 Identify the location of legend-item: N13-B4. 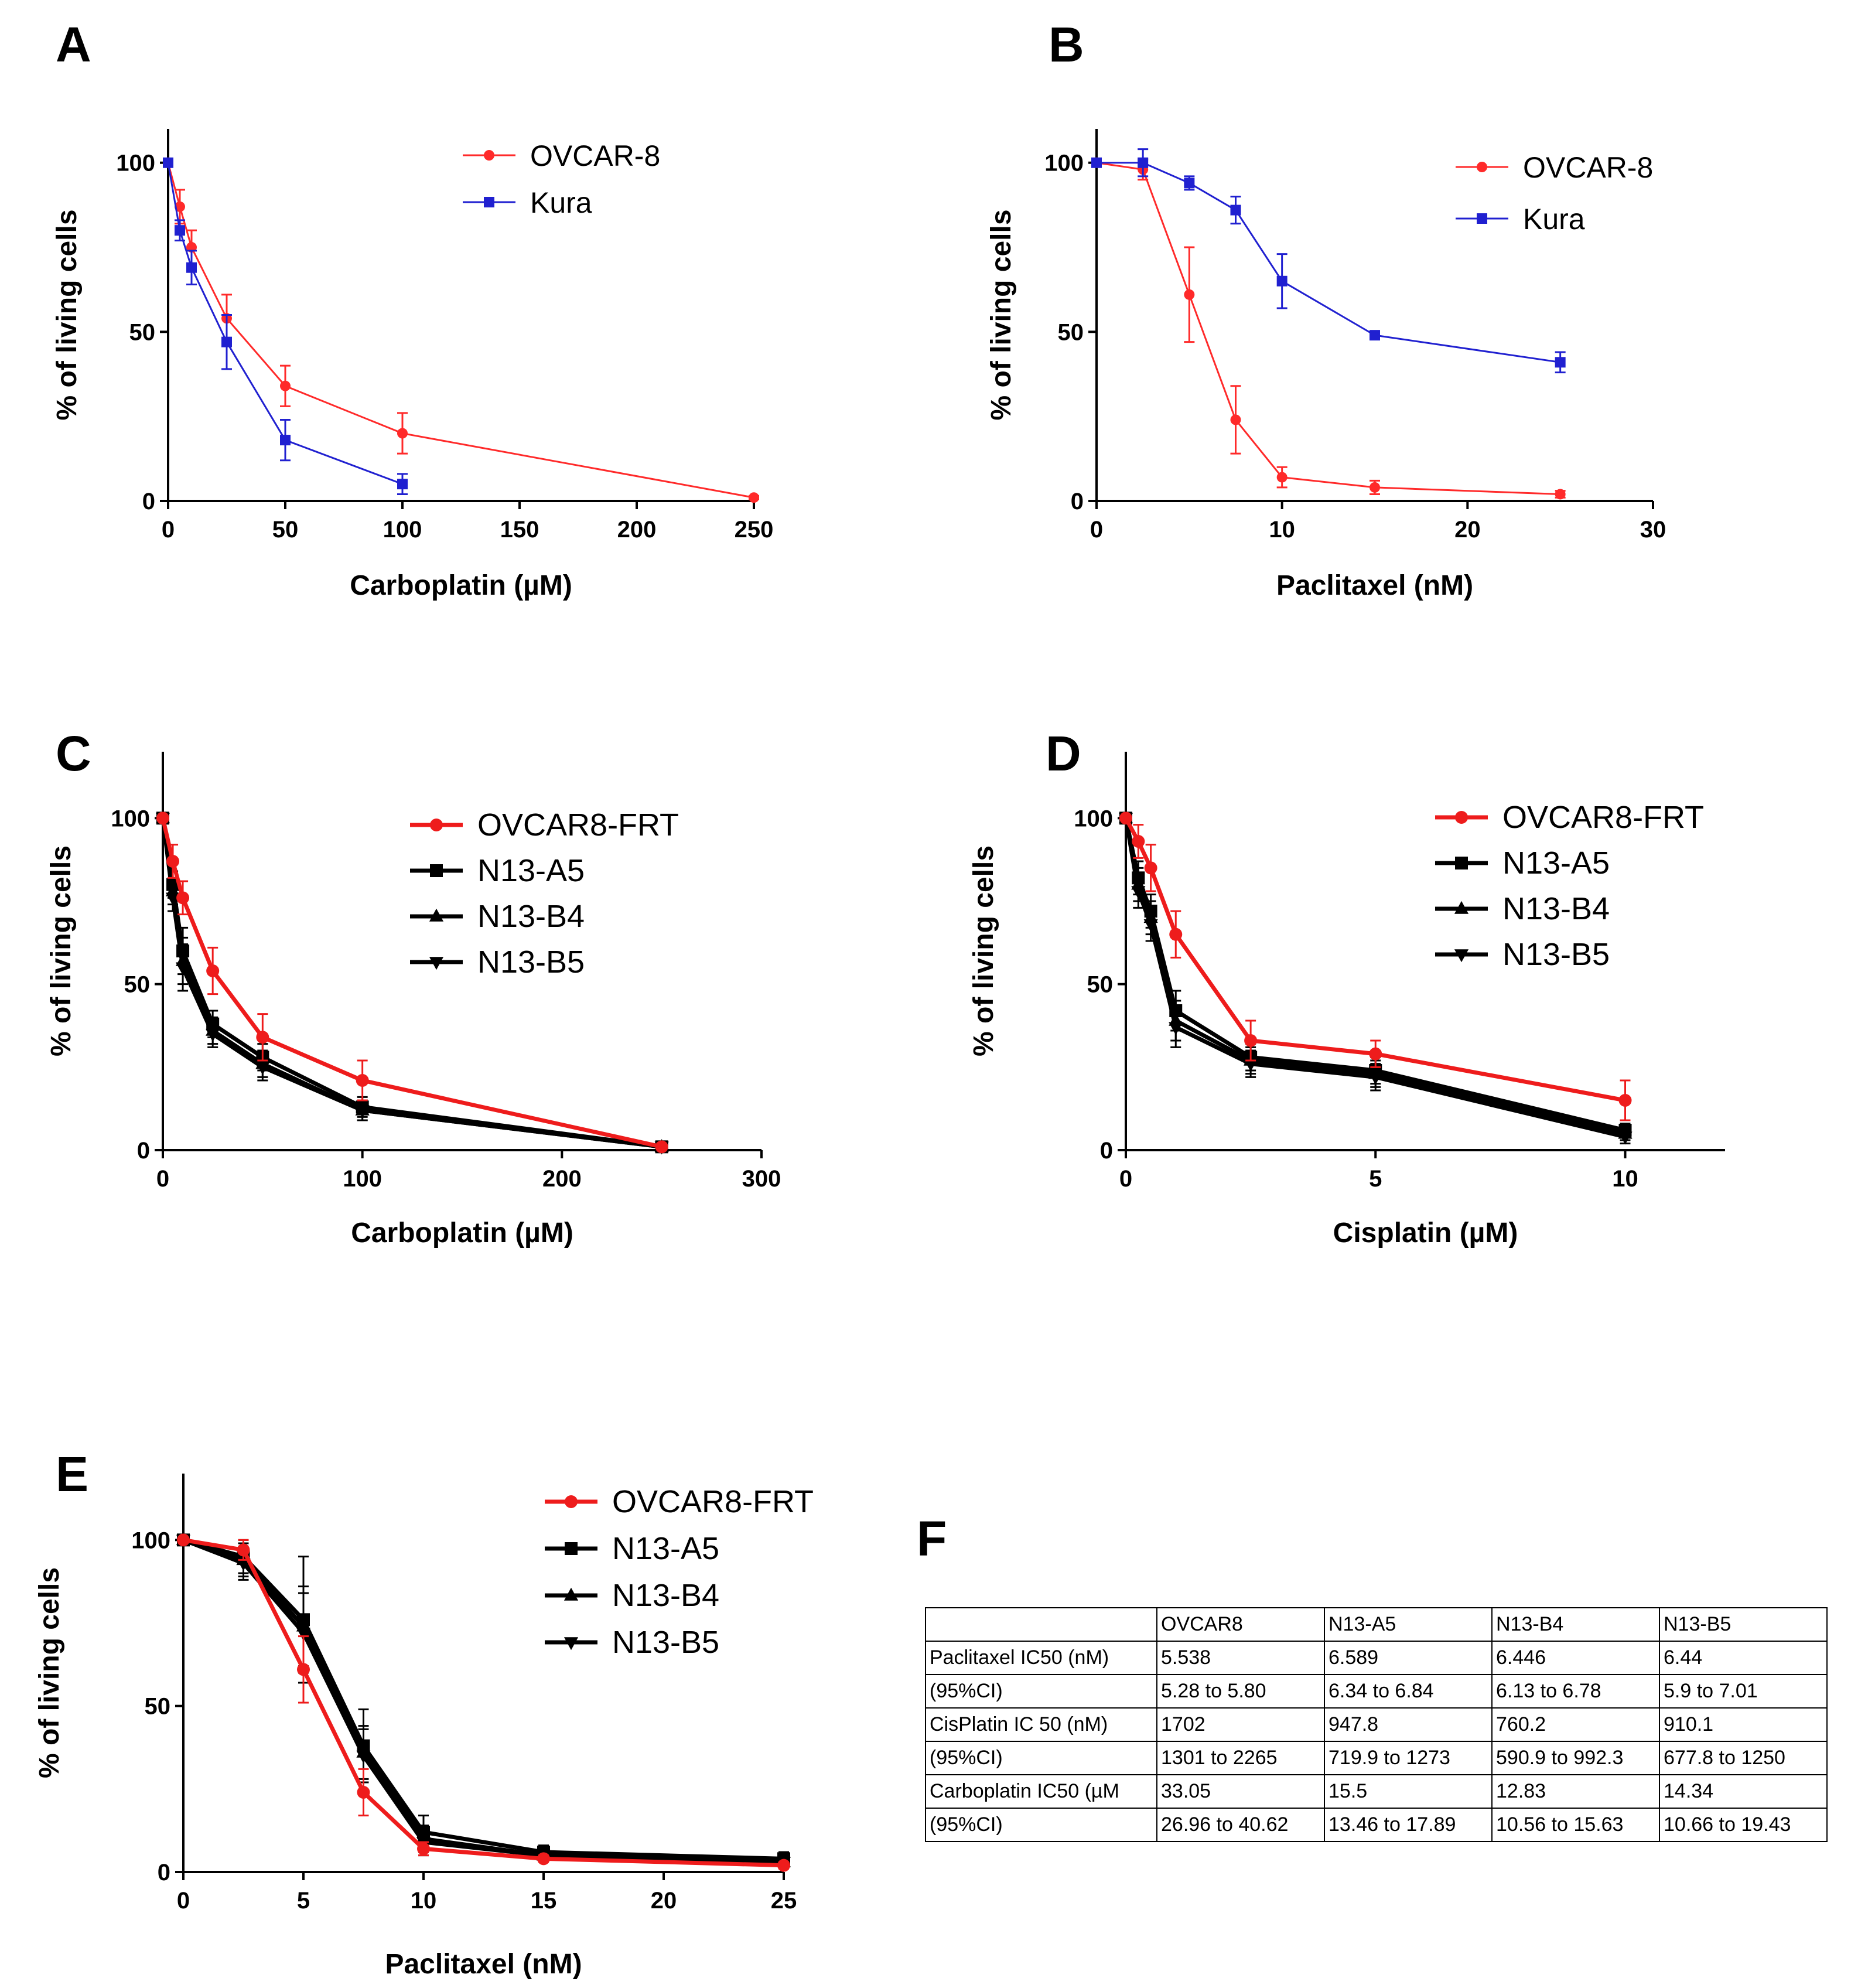
(497, 916).